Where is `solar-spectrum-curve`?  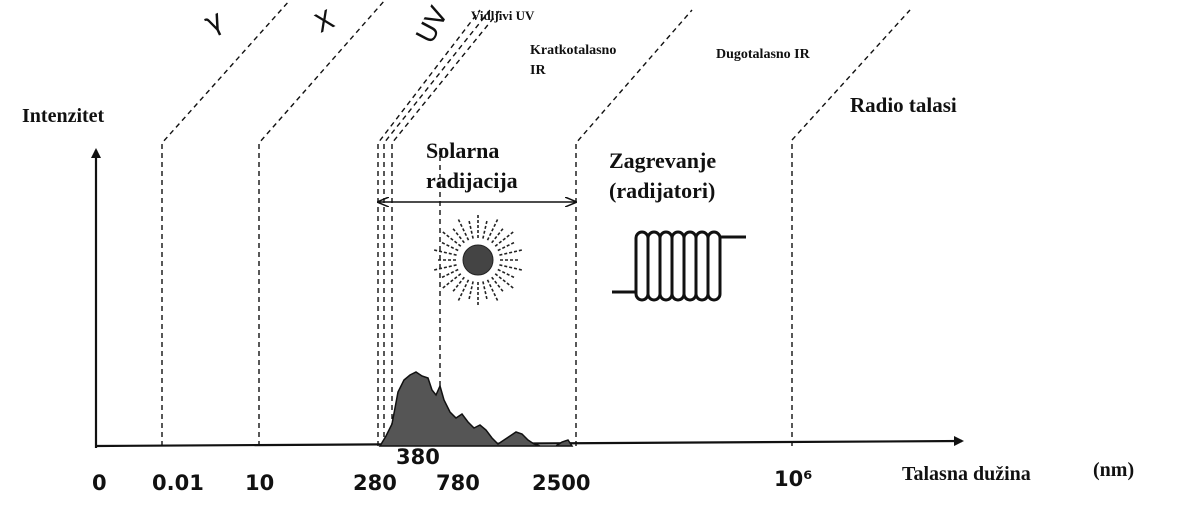
solar-spectrum-curve is located at coordinates (476, 409).